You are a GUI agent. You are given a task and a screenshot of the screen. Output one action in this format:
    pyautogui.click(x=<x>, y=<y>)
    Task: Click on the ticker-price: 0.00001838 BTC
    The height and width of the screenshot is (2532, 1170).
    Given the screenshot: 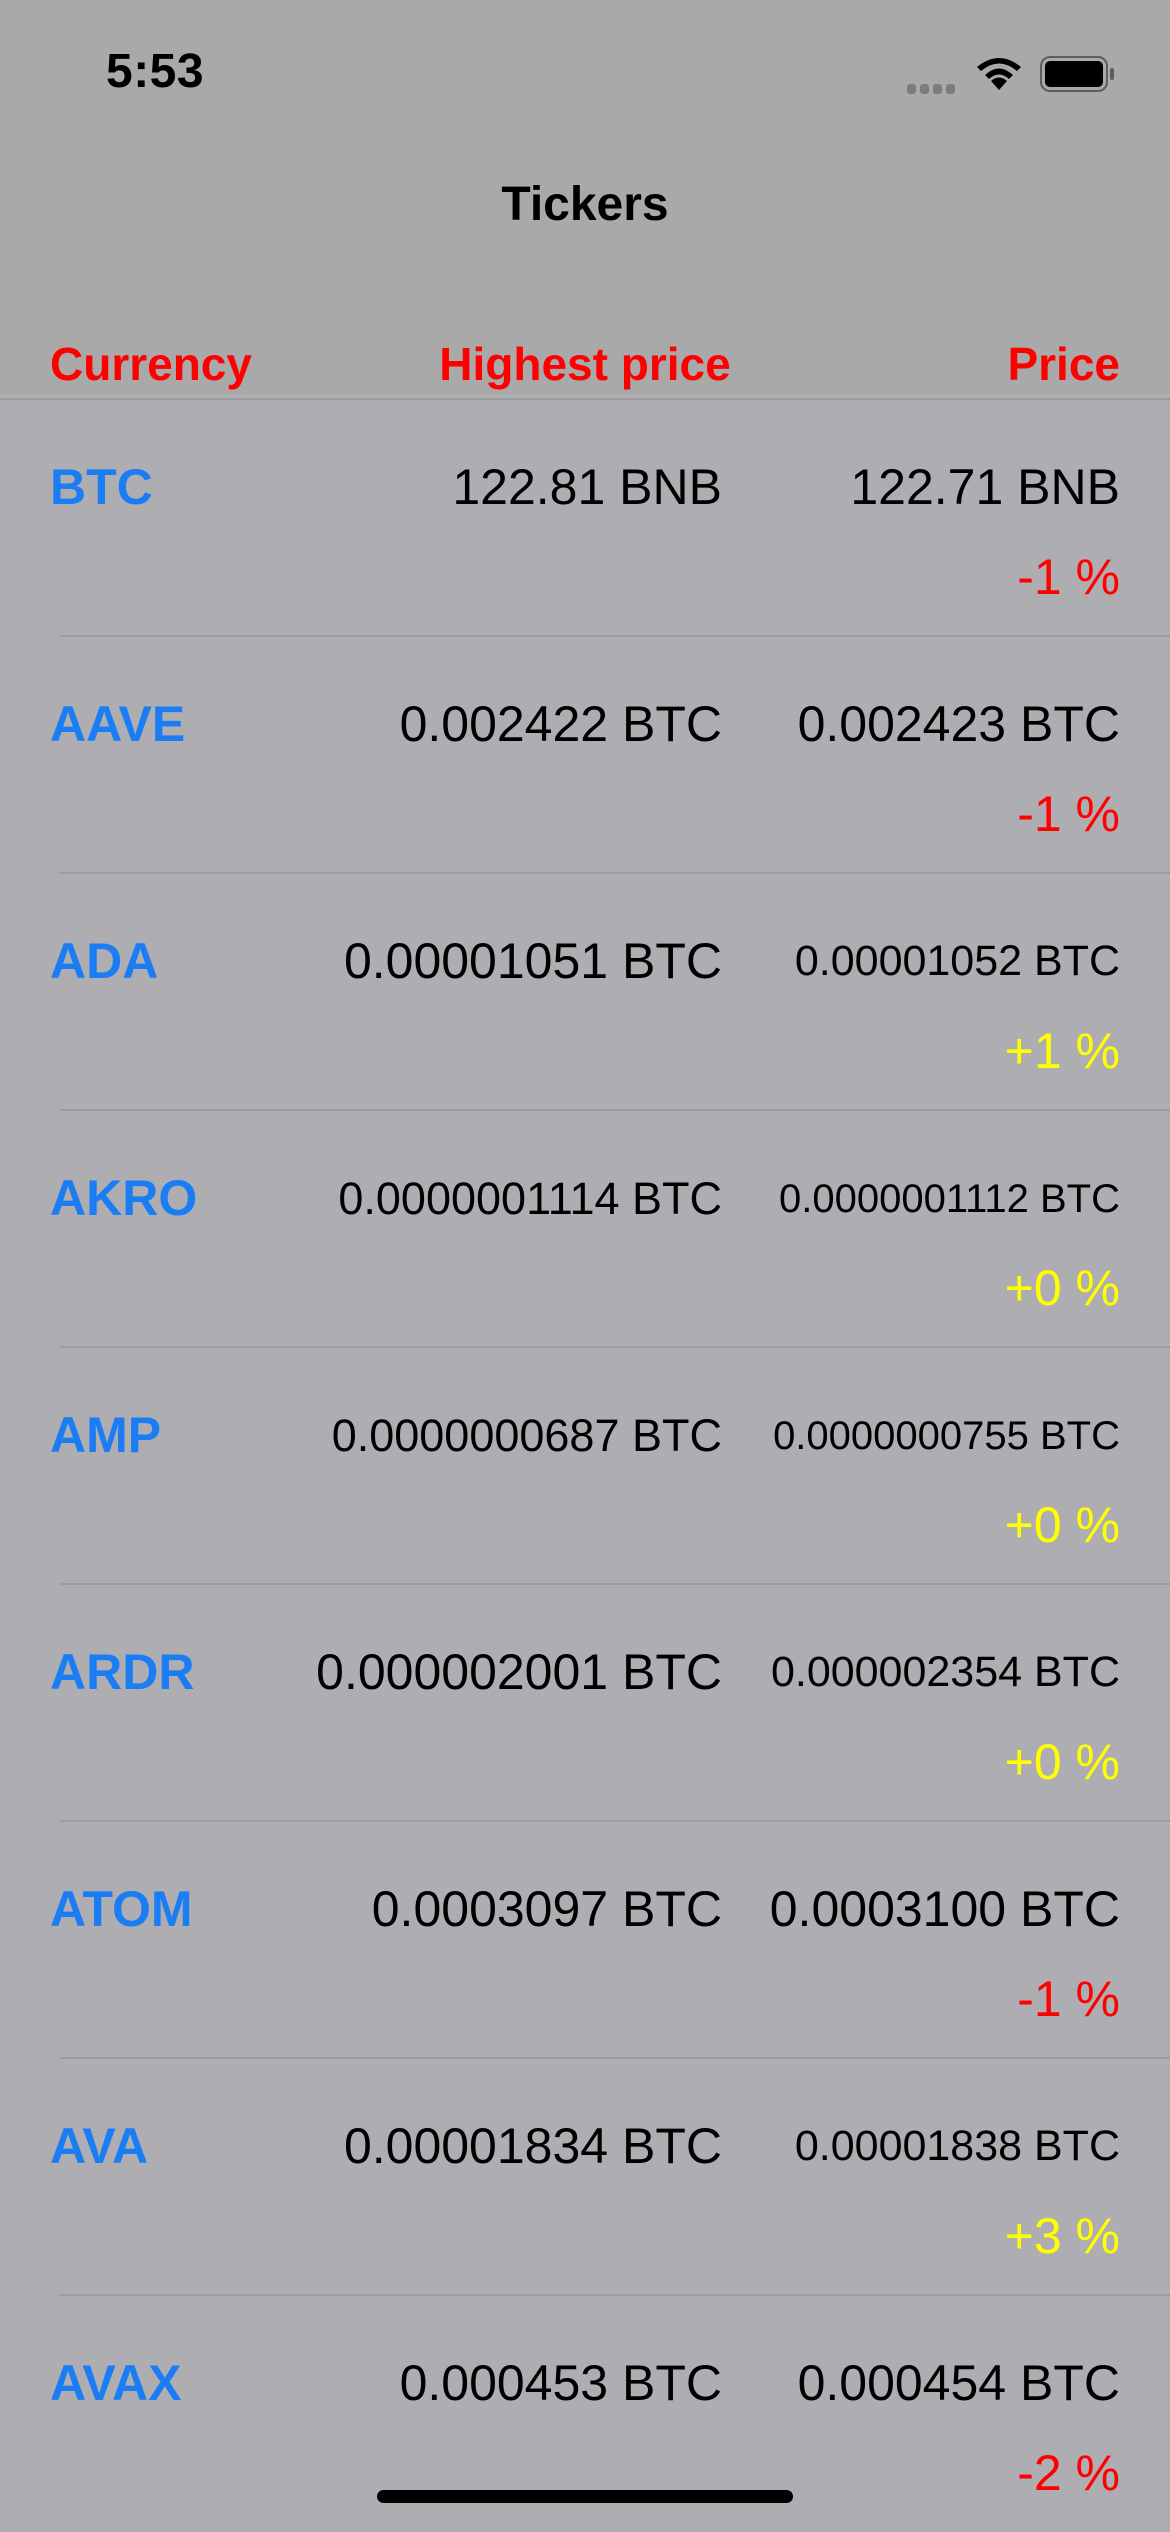 What is the action you would take?
    pyautogui.click(x=957, y=2146)
    